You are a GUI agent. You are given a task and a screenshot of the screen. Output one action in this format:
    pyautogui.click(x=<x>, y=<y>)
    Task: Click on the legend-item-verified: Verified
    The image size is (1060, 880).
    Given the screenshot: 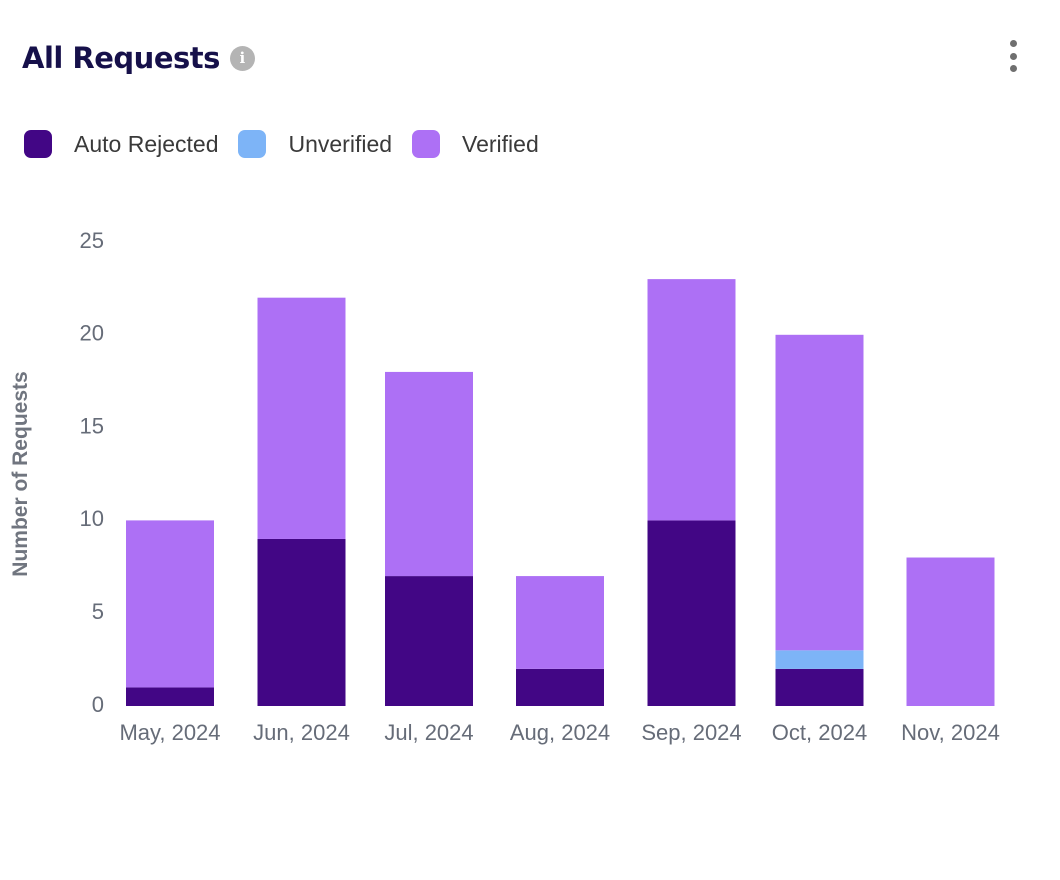 What is the action you would take?
    pyautogui.click(x=475, y=144)
    